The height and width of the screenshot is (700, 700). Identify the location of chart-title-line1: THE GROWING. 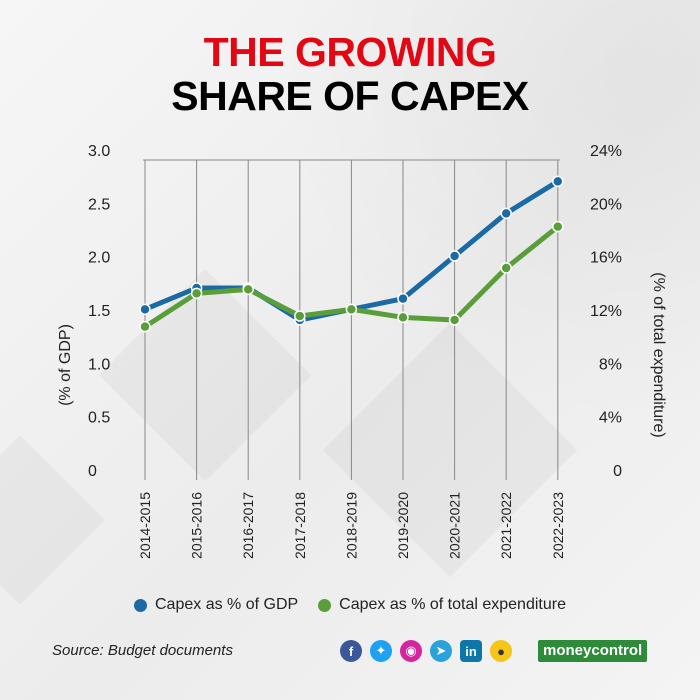
(350, 52).